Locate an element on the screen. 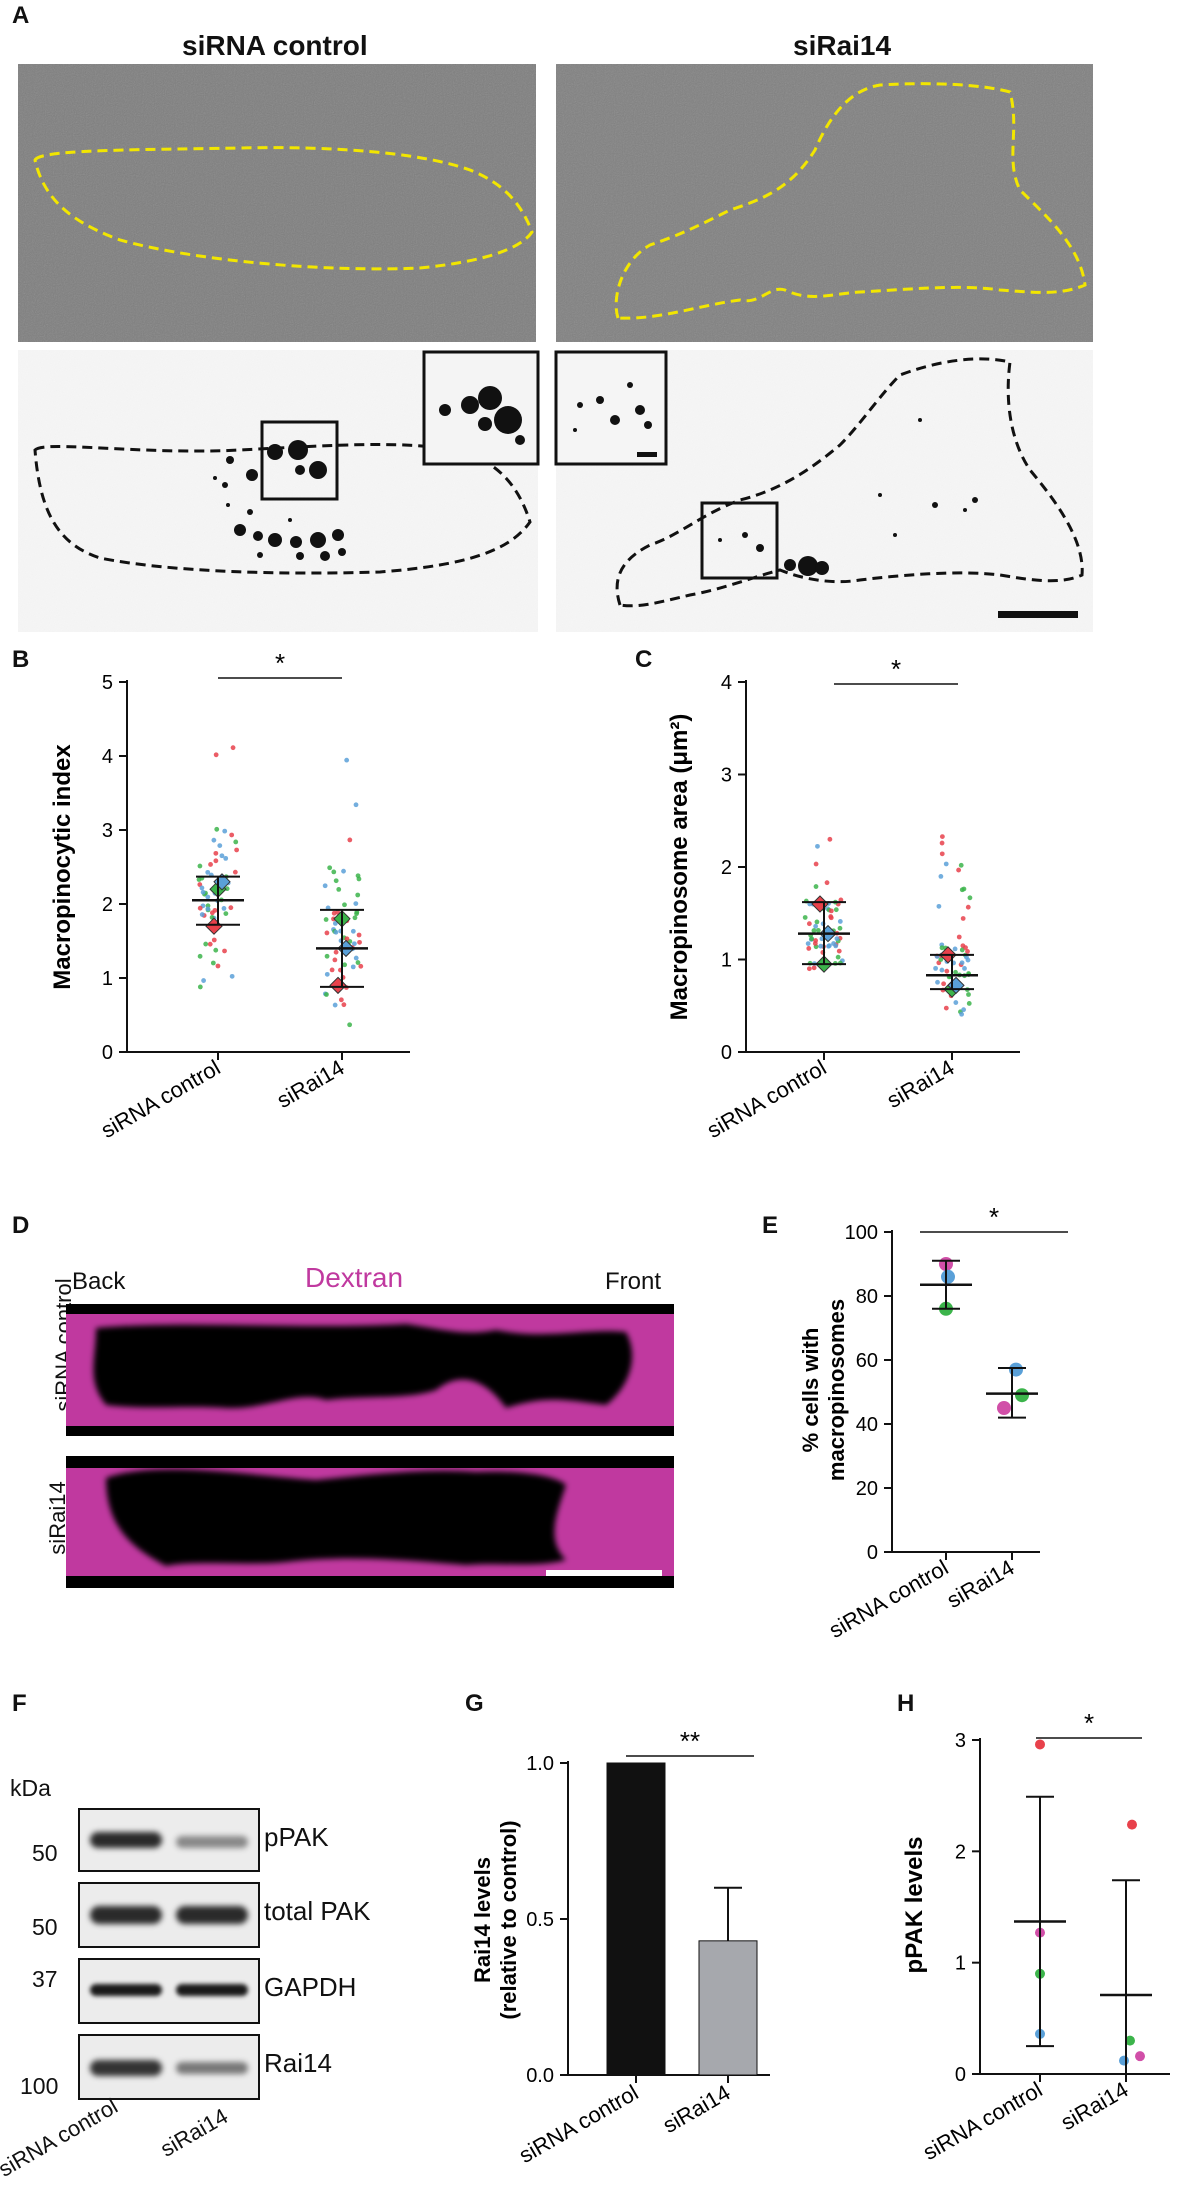 This screenshot has height=2208, width=1188. vesicles-control is located at coordinates (279, 500).